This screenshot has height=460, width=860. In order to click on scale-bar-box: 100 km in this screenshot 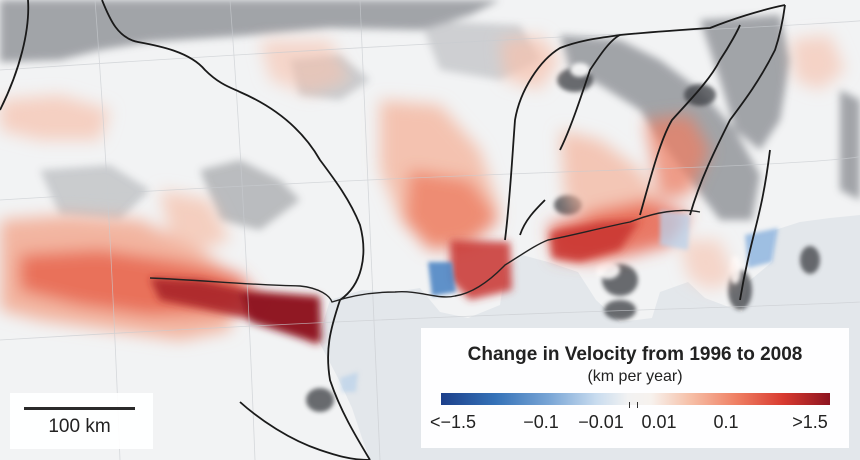, I will do `click(81, 421)`.